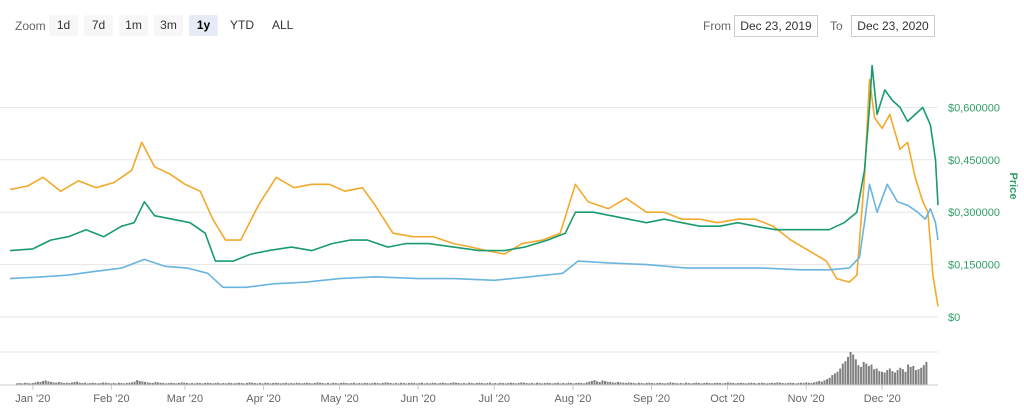  Describe the element at coordinates (340, 399) in the screenshot. I see `x-tick-label: May '20` at that location.